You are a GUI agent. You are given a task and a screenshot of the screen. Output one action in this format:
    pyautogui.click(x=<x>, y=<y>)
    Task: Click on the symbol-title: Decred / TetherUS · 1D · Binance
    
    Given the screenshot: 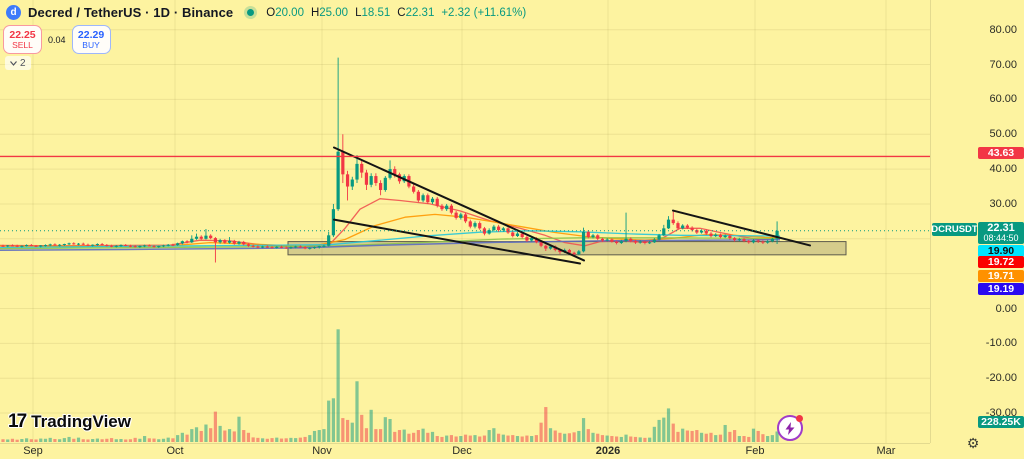 What is the action you would take?
    pyautogui.click(x=131, y=12)
    